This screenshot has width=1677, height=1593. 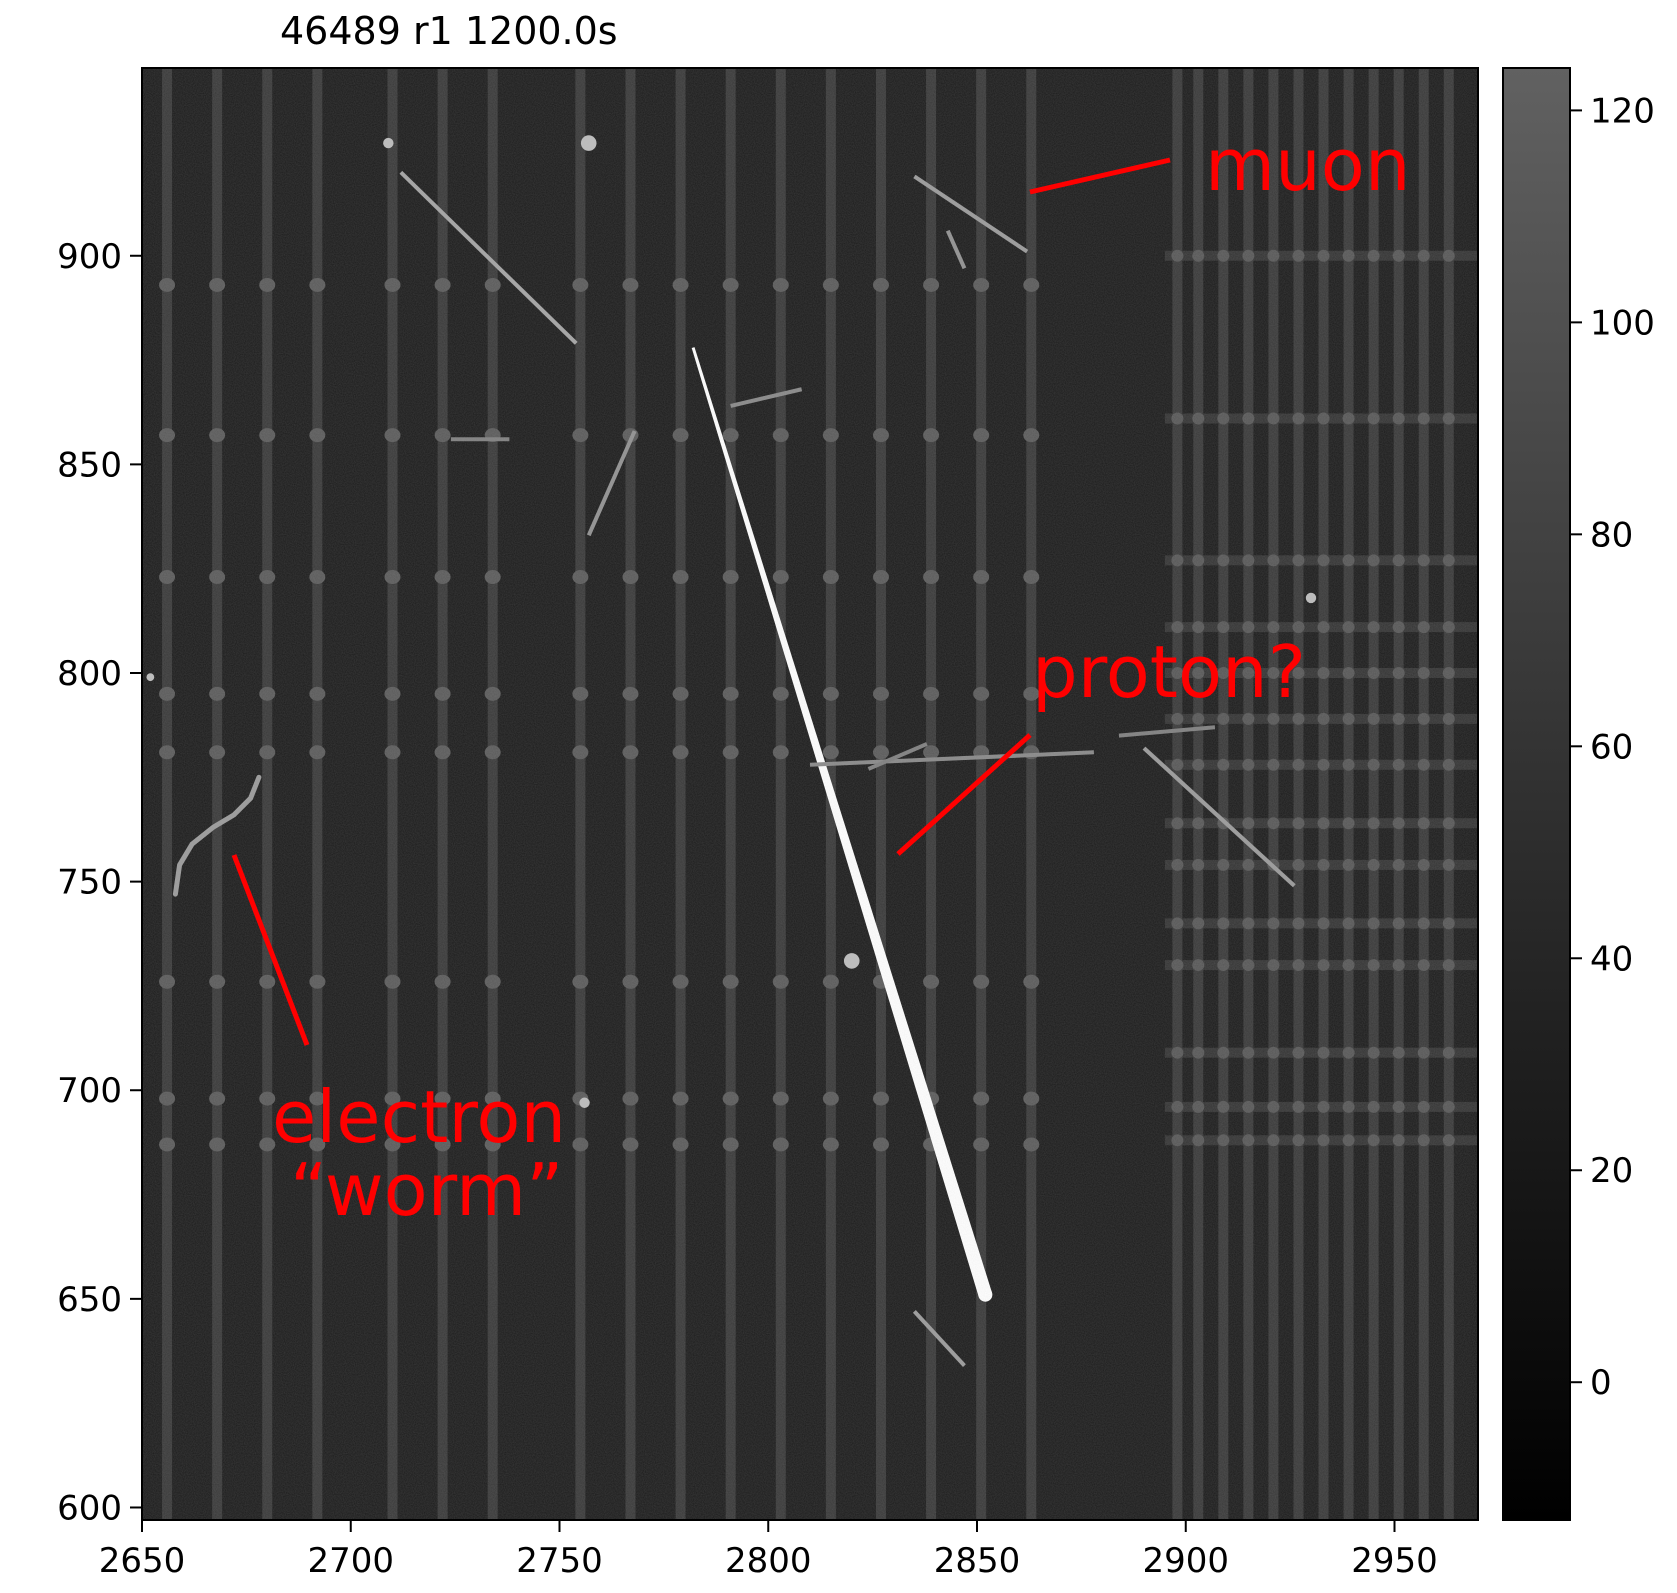 What do you see at coordinates (1100, 176) in the screenshot?
I see `muon-pointer-line` at bounding box center [1100, 176].